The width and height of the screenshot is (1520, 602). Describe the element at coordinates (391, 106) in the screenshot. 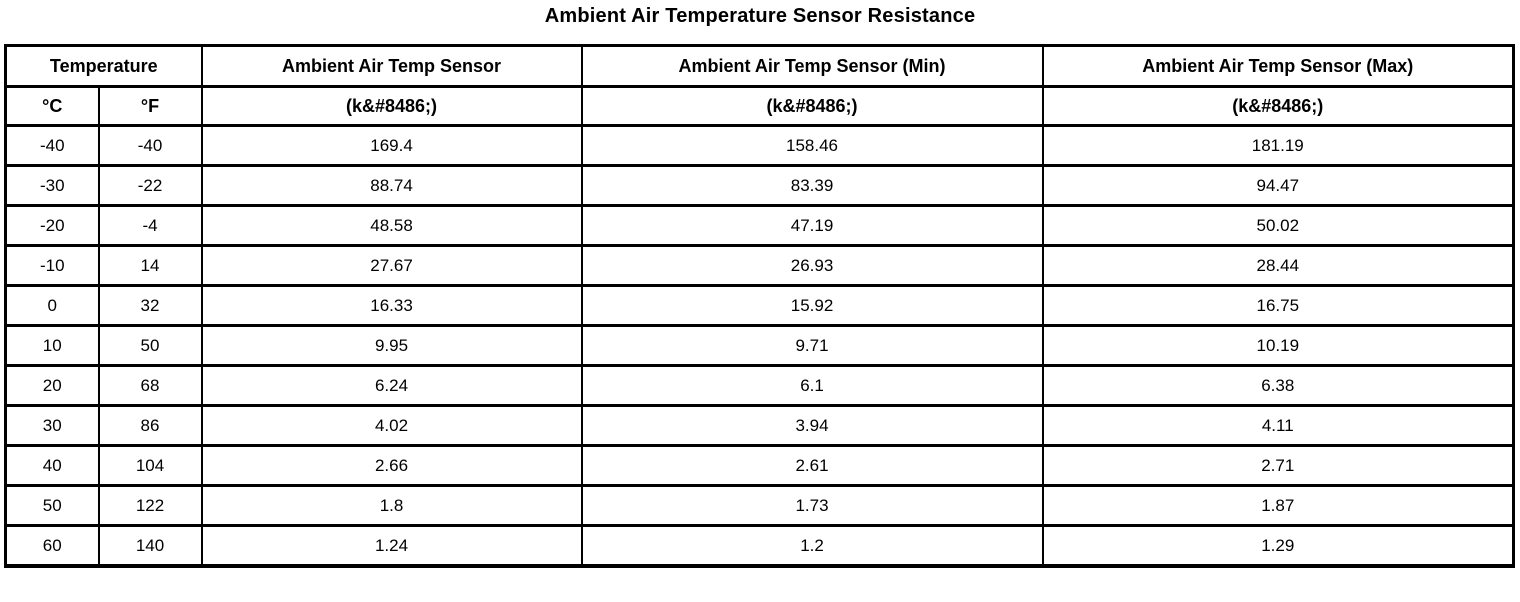

I see `header-unit-kohm-sensor: (k&#8486;)` at that location.